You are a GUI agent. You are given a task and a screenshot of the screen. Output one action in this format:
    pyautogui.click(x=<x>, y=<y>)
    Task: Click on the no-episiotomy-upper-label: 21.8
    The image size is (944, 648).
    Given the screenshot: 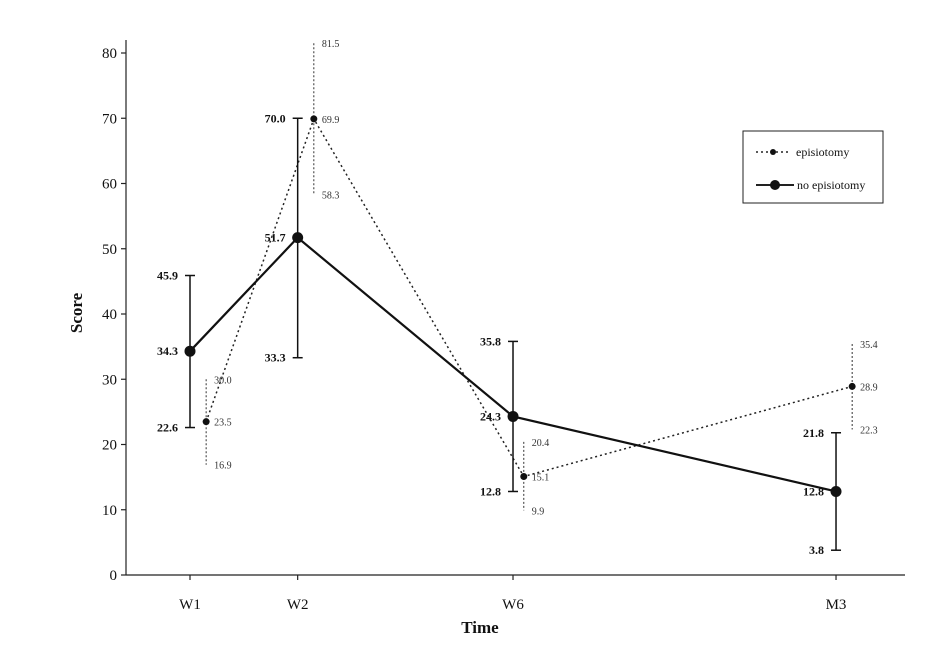 What is the action you would take?
    pyautogui.click(x=813, y=433)
    